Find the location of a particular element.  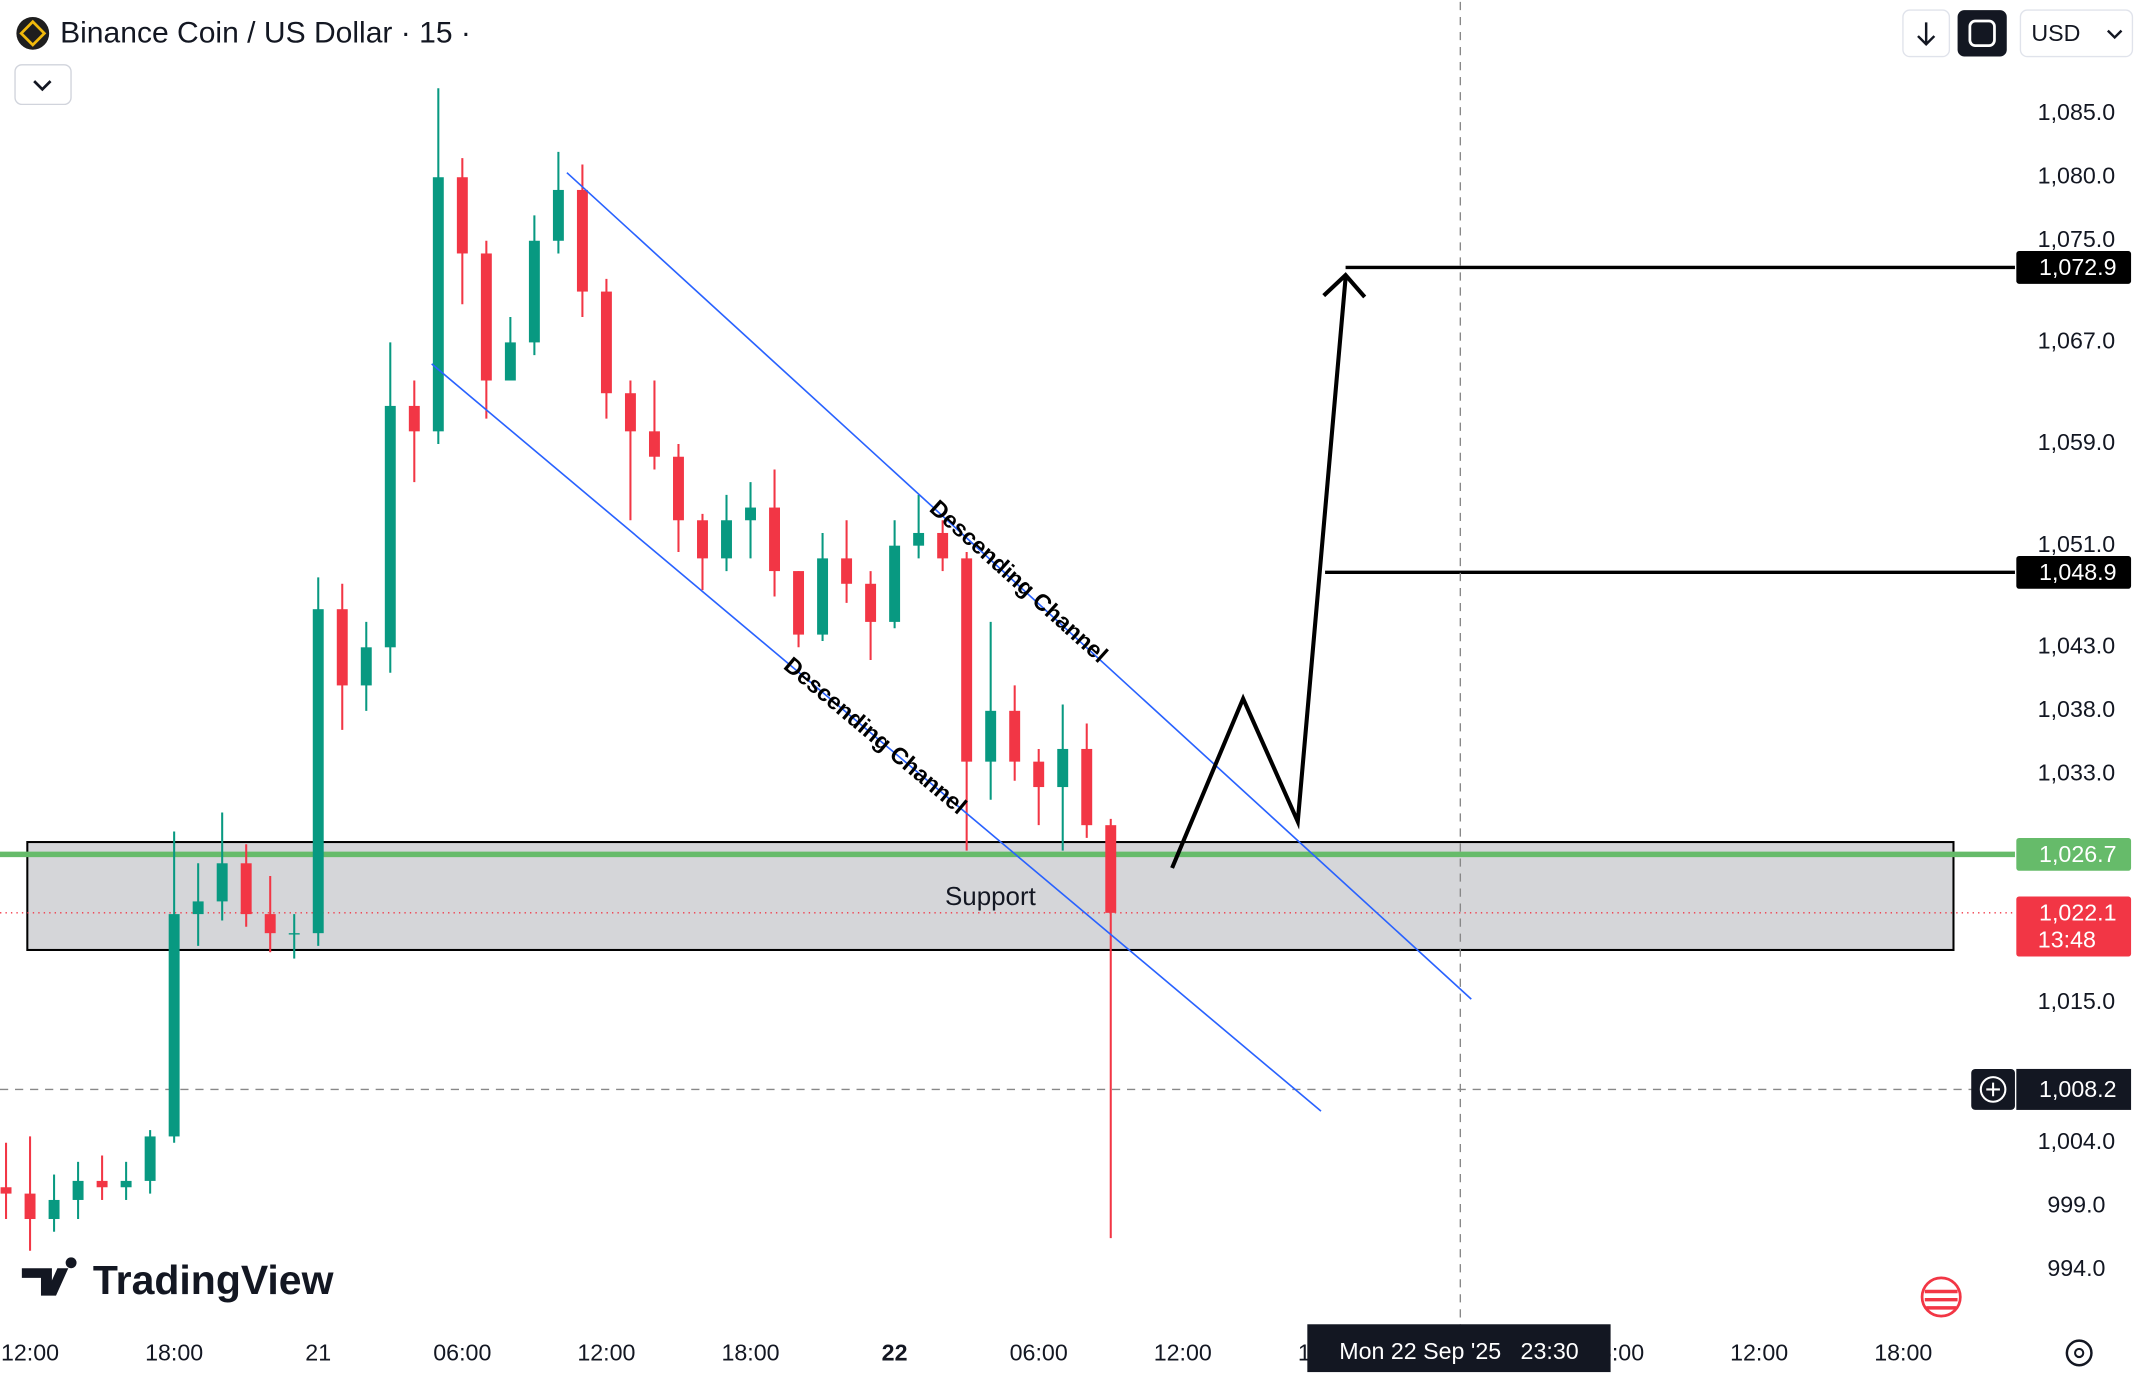

y-tick-label: 1,038.0 is located at coordinates (2076, 709).